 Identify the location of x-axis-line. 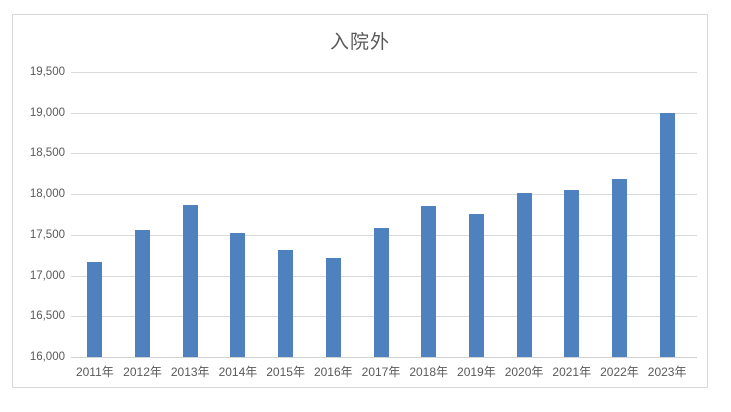
(384, 357).